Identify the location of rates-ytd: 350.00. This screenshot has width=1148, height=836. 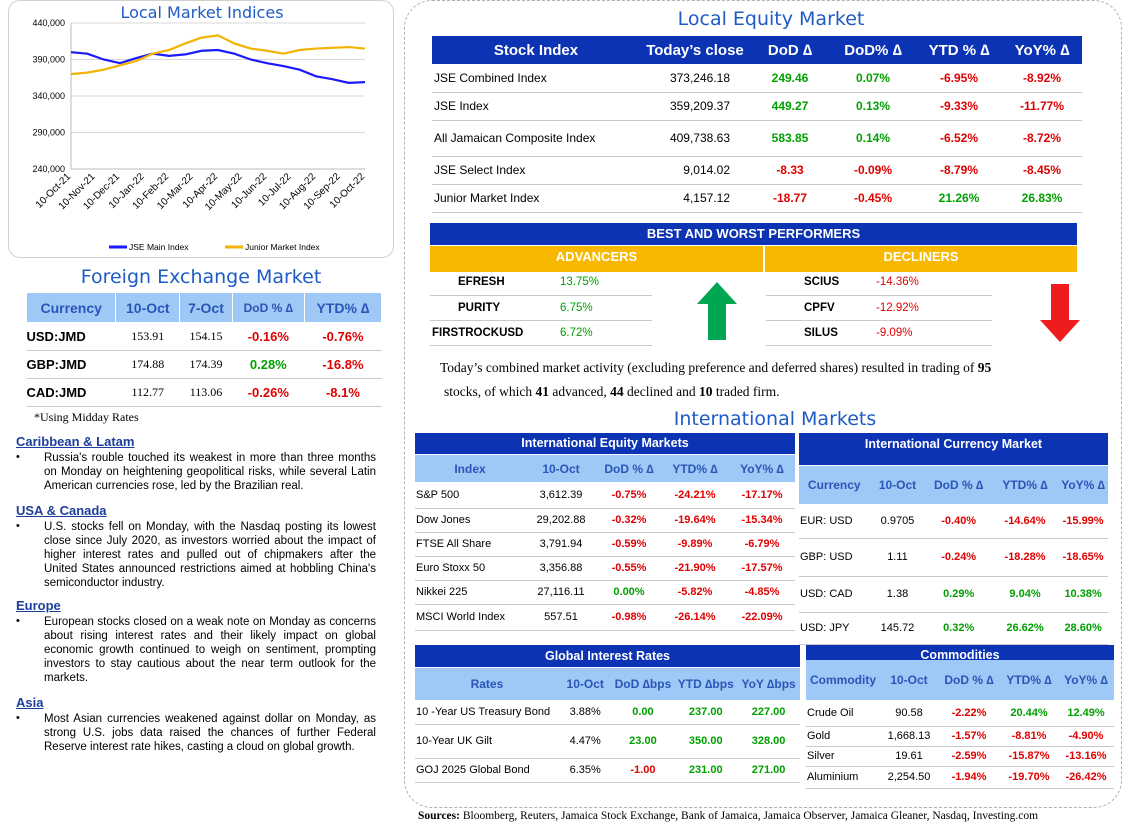
(706, 741).